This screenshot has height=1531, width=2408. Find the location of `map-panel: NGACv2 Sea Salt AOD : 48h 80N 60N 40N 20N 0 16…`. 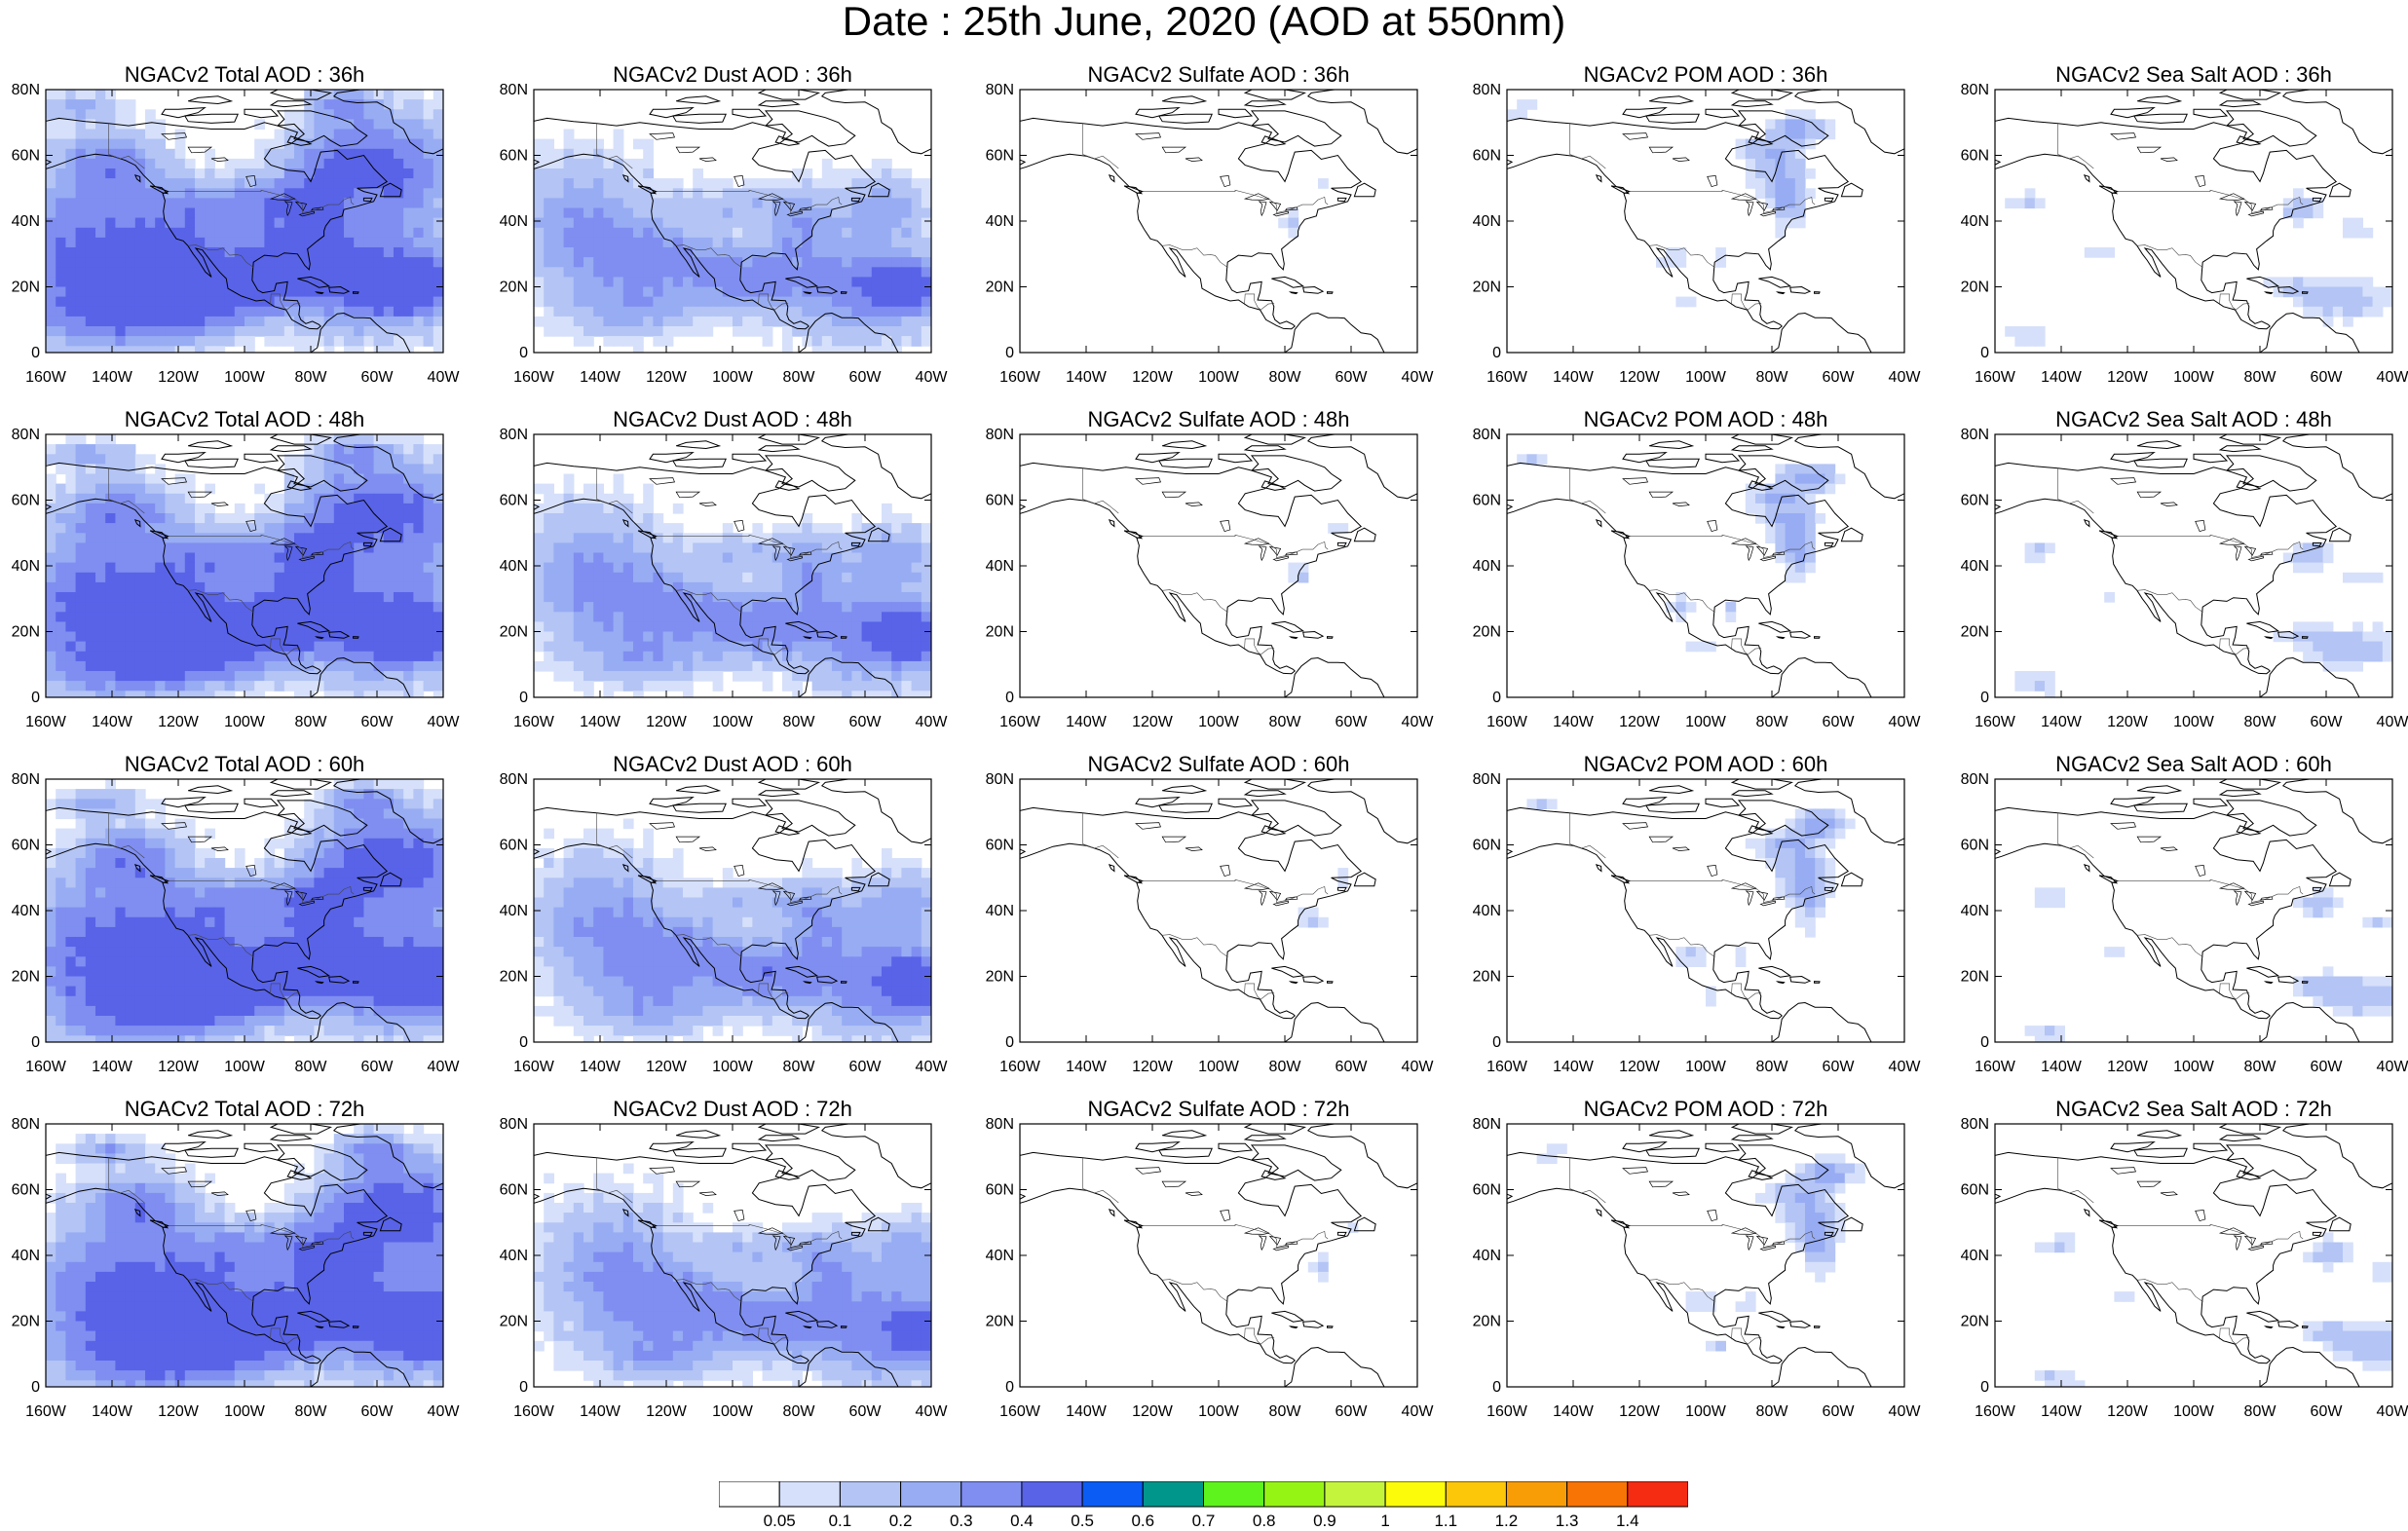

map-panel: NGACv2 Sea Salt AOD : 48h 80N 60N 40N 20N 0 16… is located at coordinates (2182, 567).